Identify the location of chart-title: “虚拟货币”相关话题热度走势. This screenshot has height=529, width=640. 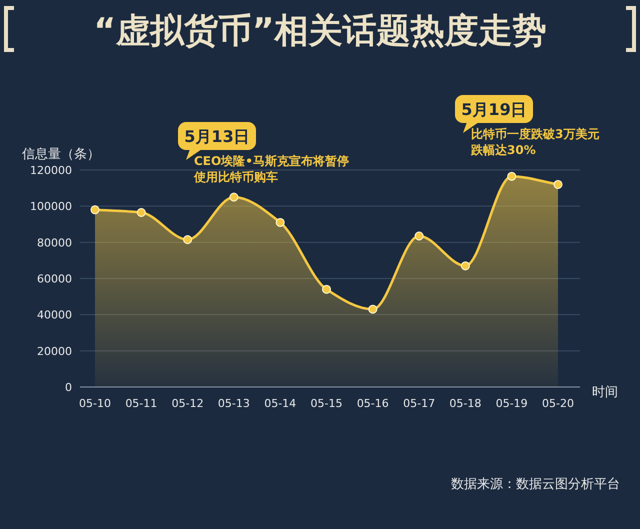
(320, 31).